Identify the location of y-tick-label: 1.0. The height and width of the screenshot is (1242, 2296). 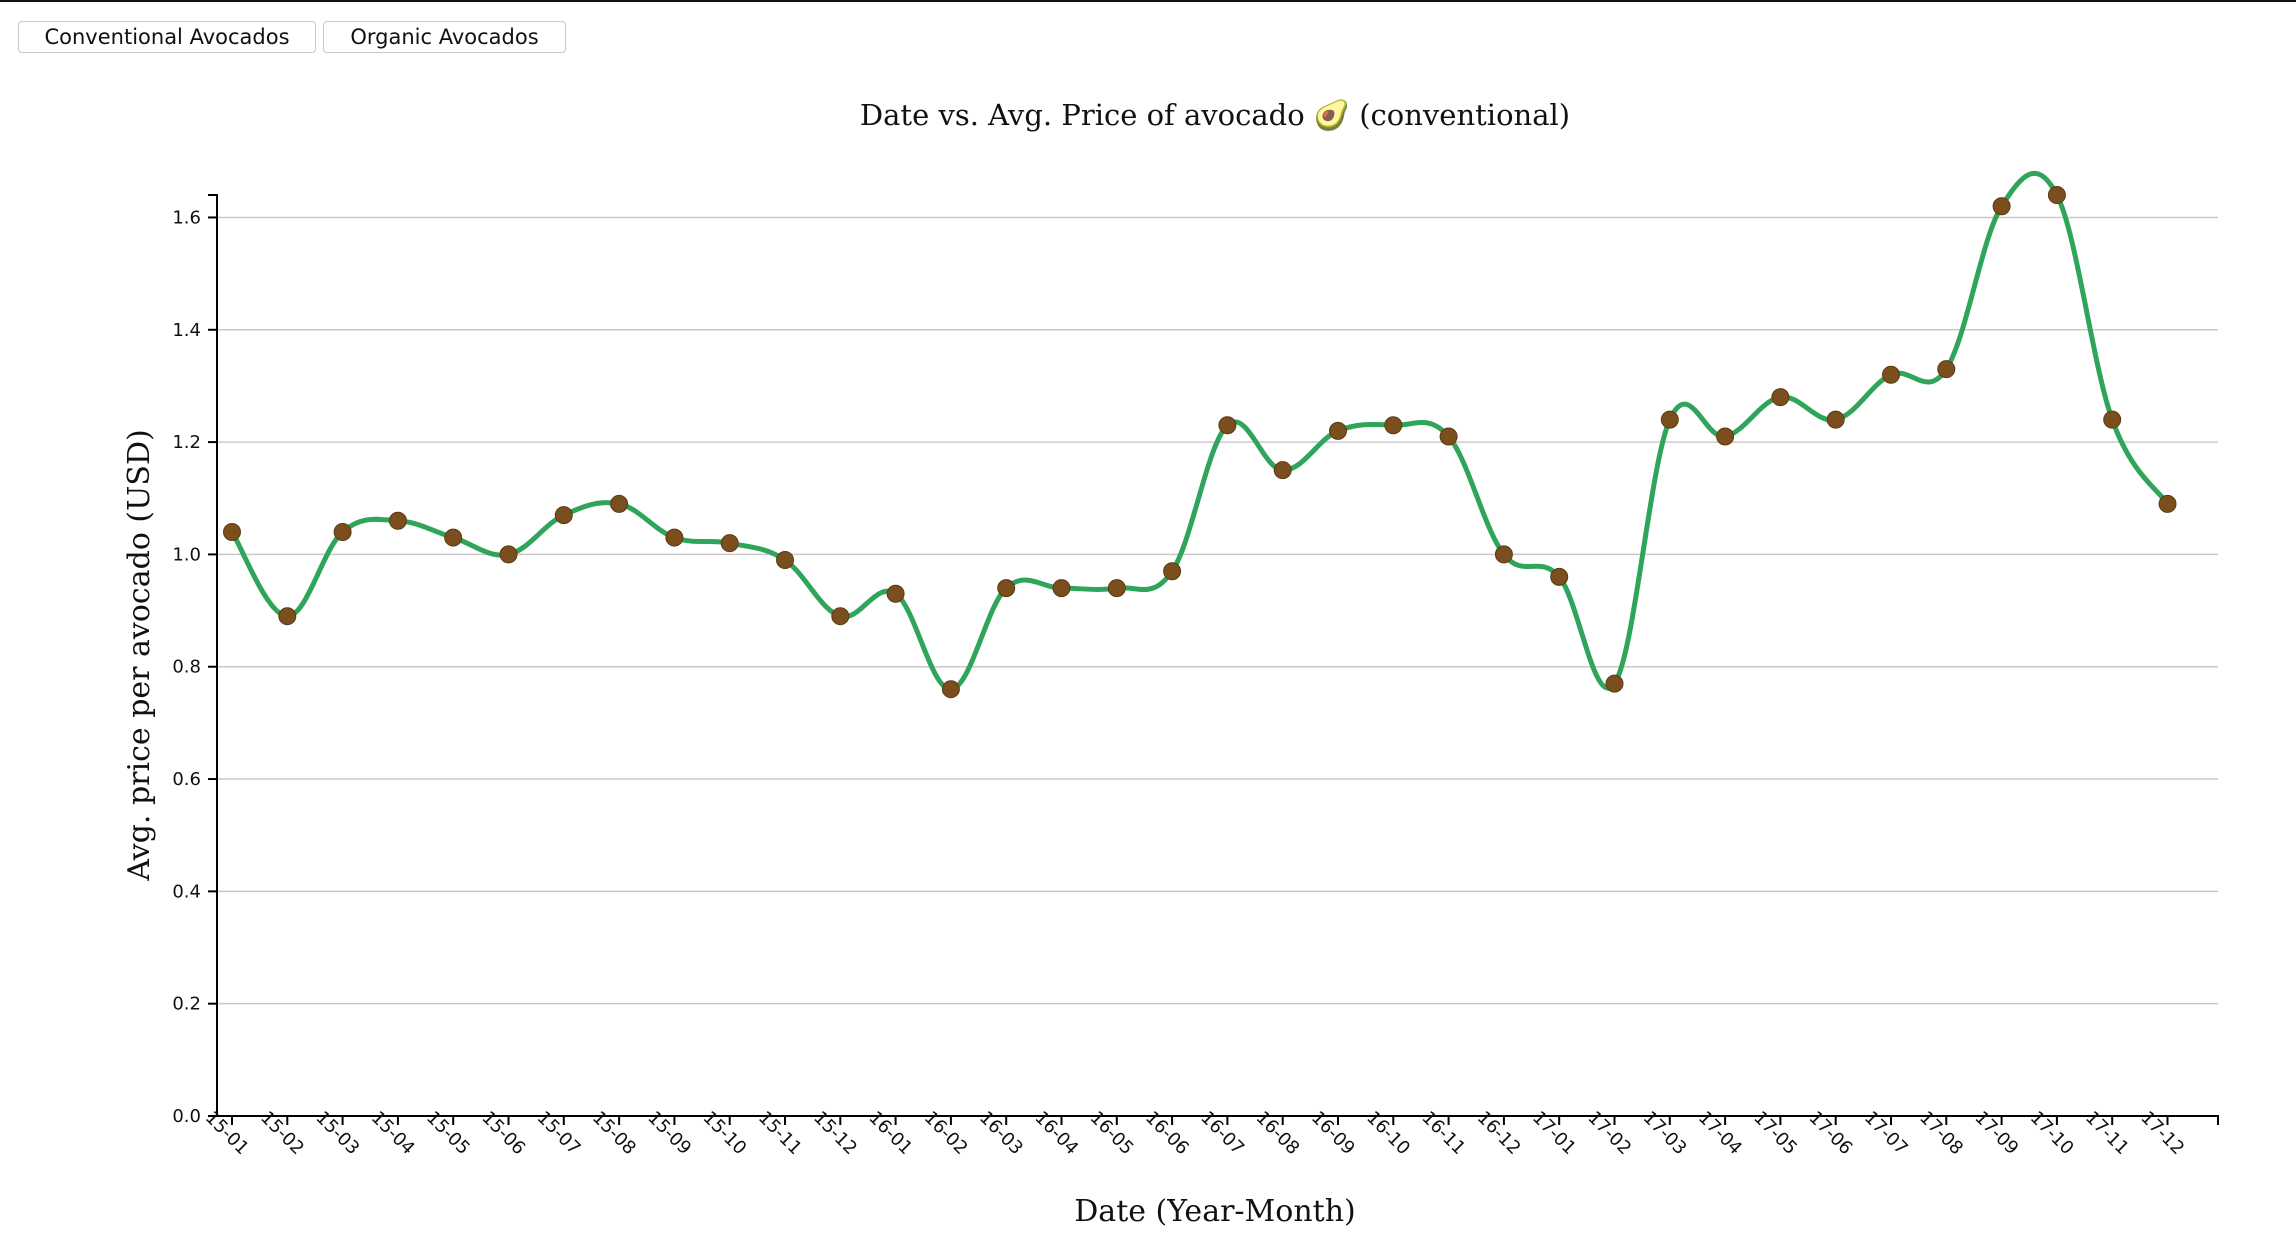
(186, 554).